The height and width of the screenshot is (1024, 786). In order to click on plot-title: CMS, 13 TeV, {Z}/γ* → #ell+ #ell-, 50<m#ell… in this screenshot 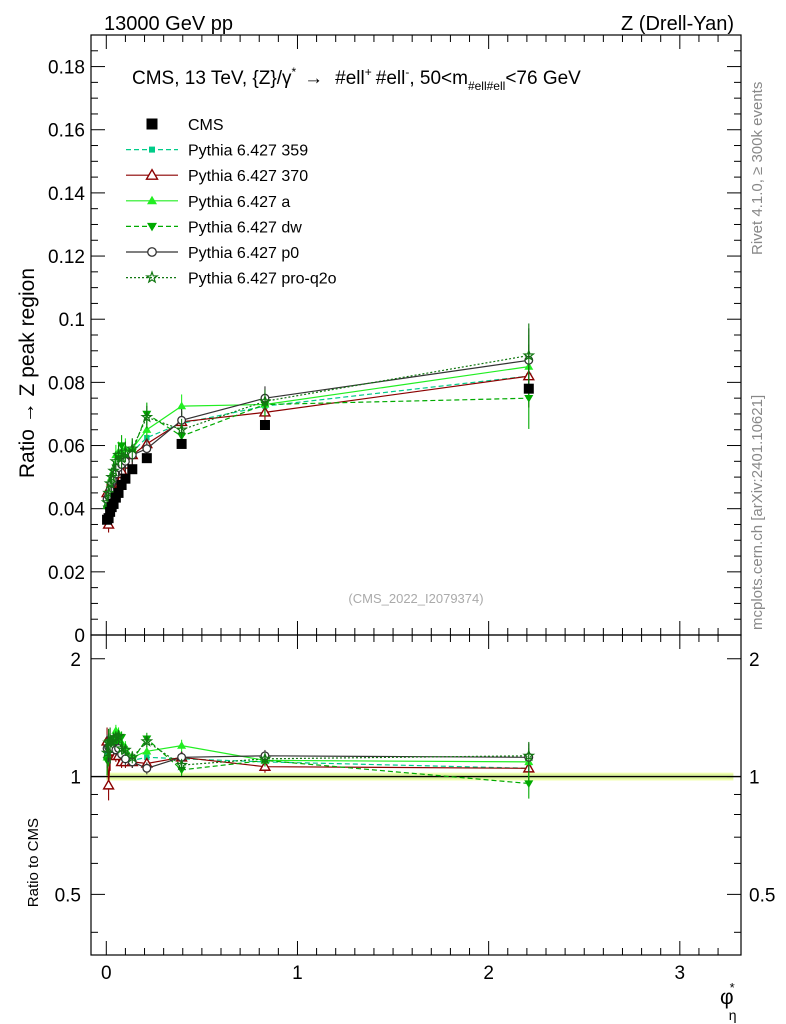, I will do `click(356, 79)`.